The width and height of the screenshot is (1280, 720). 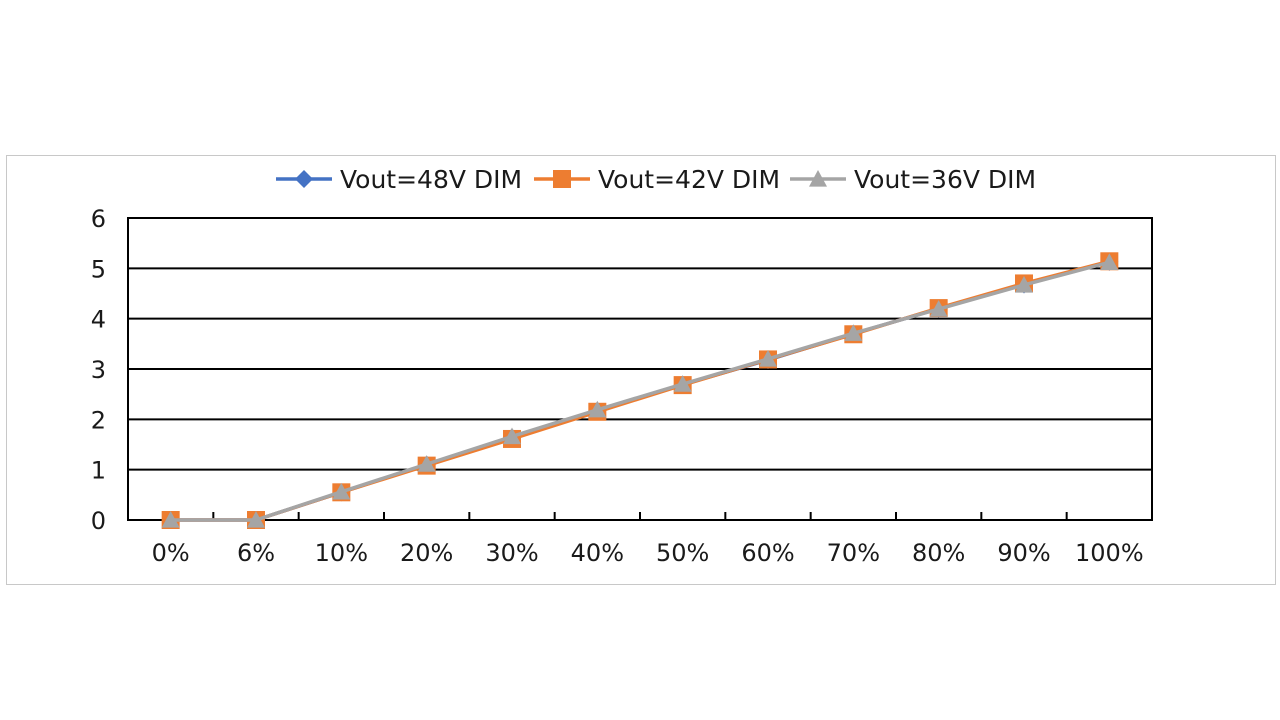 What do you see at coordinates (426, 553) in the screenshot?
I see `x-tick-label: 20%` at bounding box center [426, 553].